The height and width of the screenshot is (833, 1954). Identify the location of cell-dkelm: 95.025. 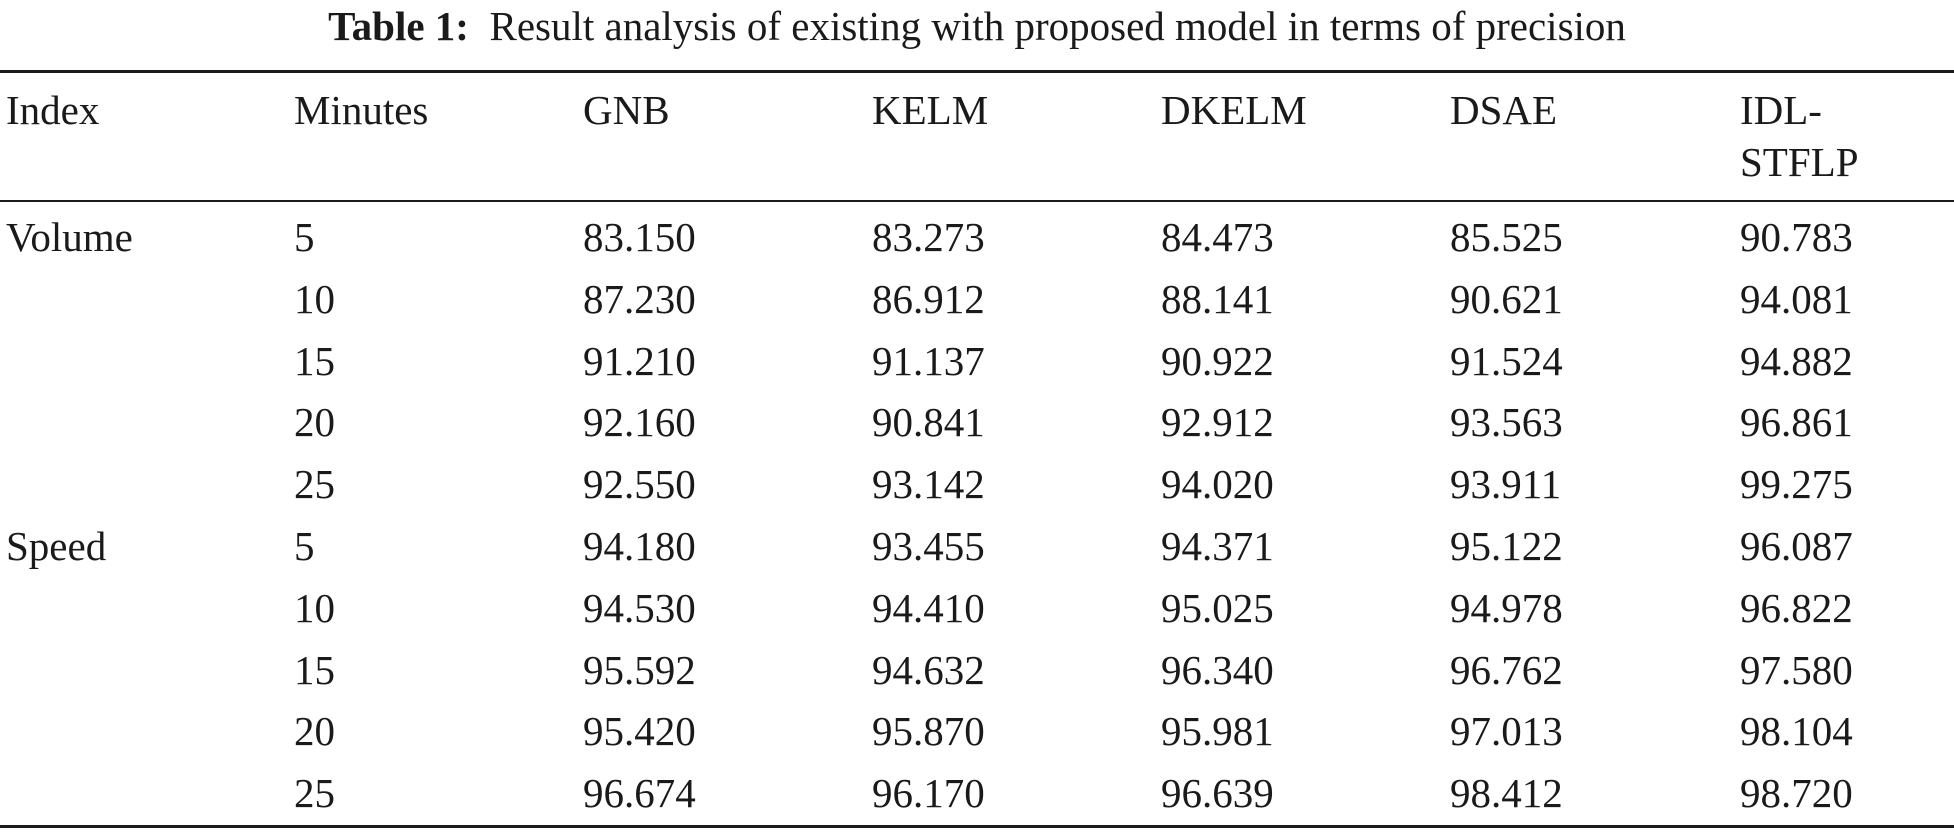
(1217, 607).